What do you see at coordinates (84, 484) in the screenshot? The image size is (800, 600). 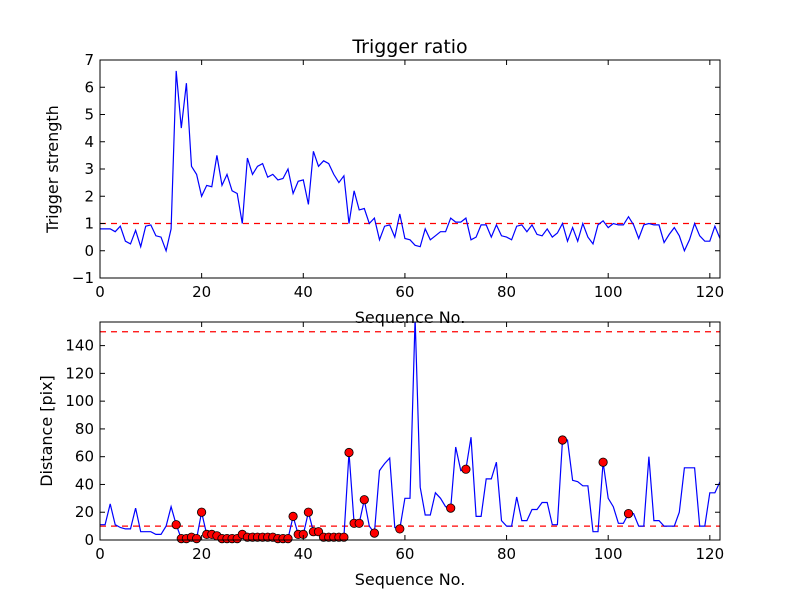 I see `y-tick-label: 40` at bounding box center [84, 484].